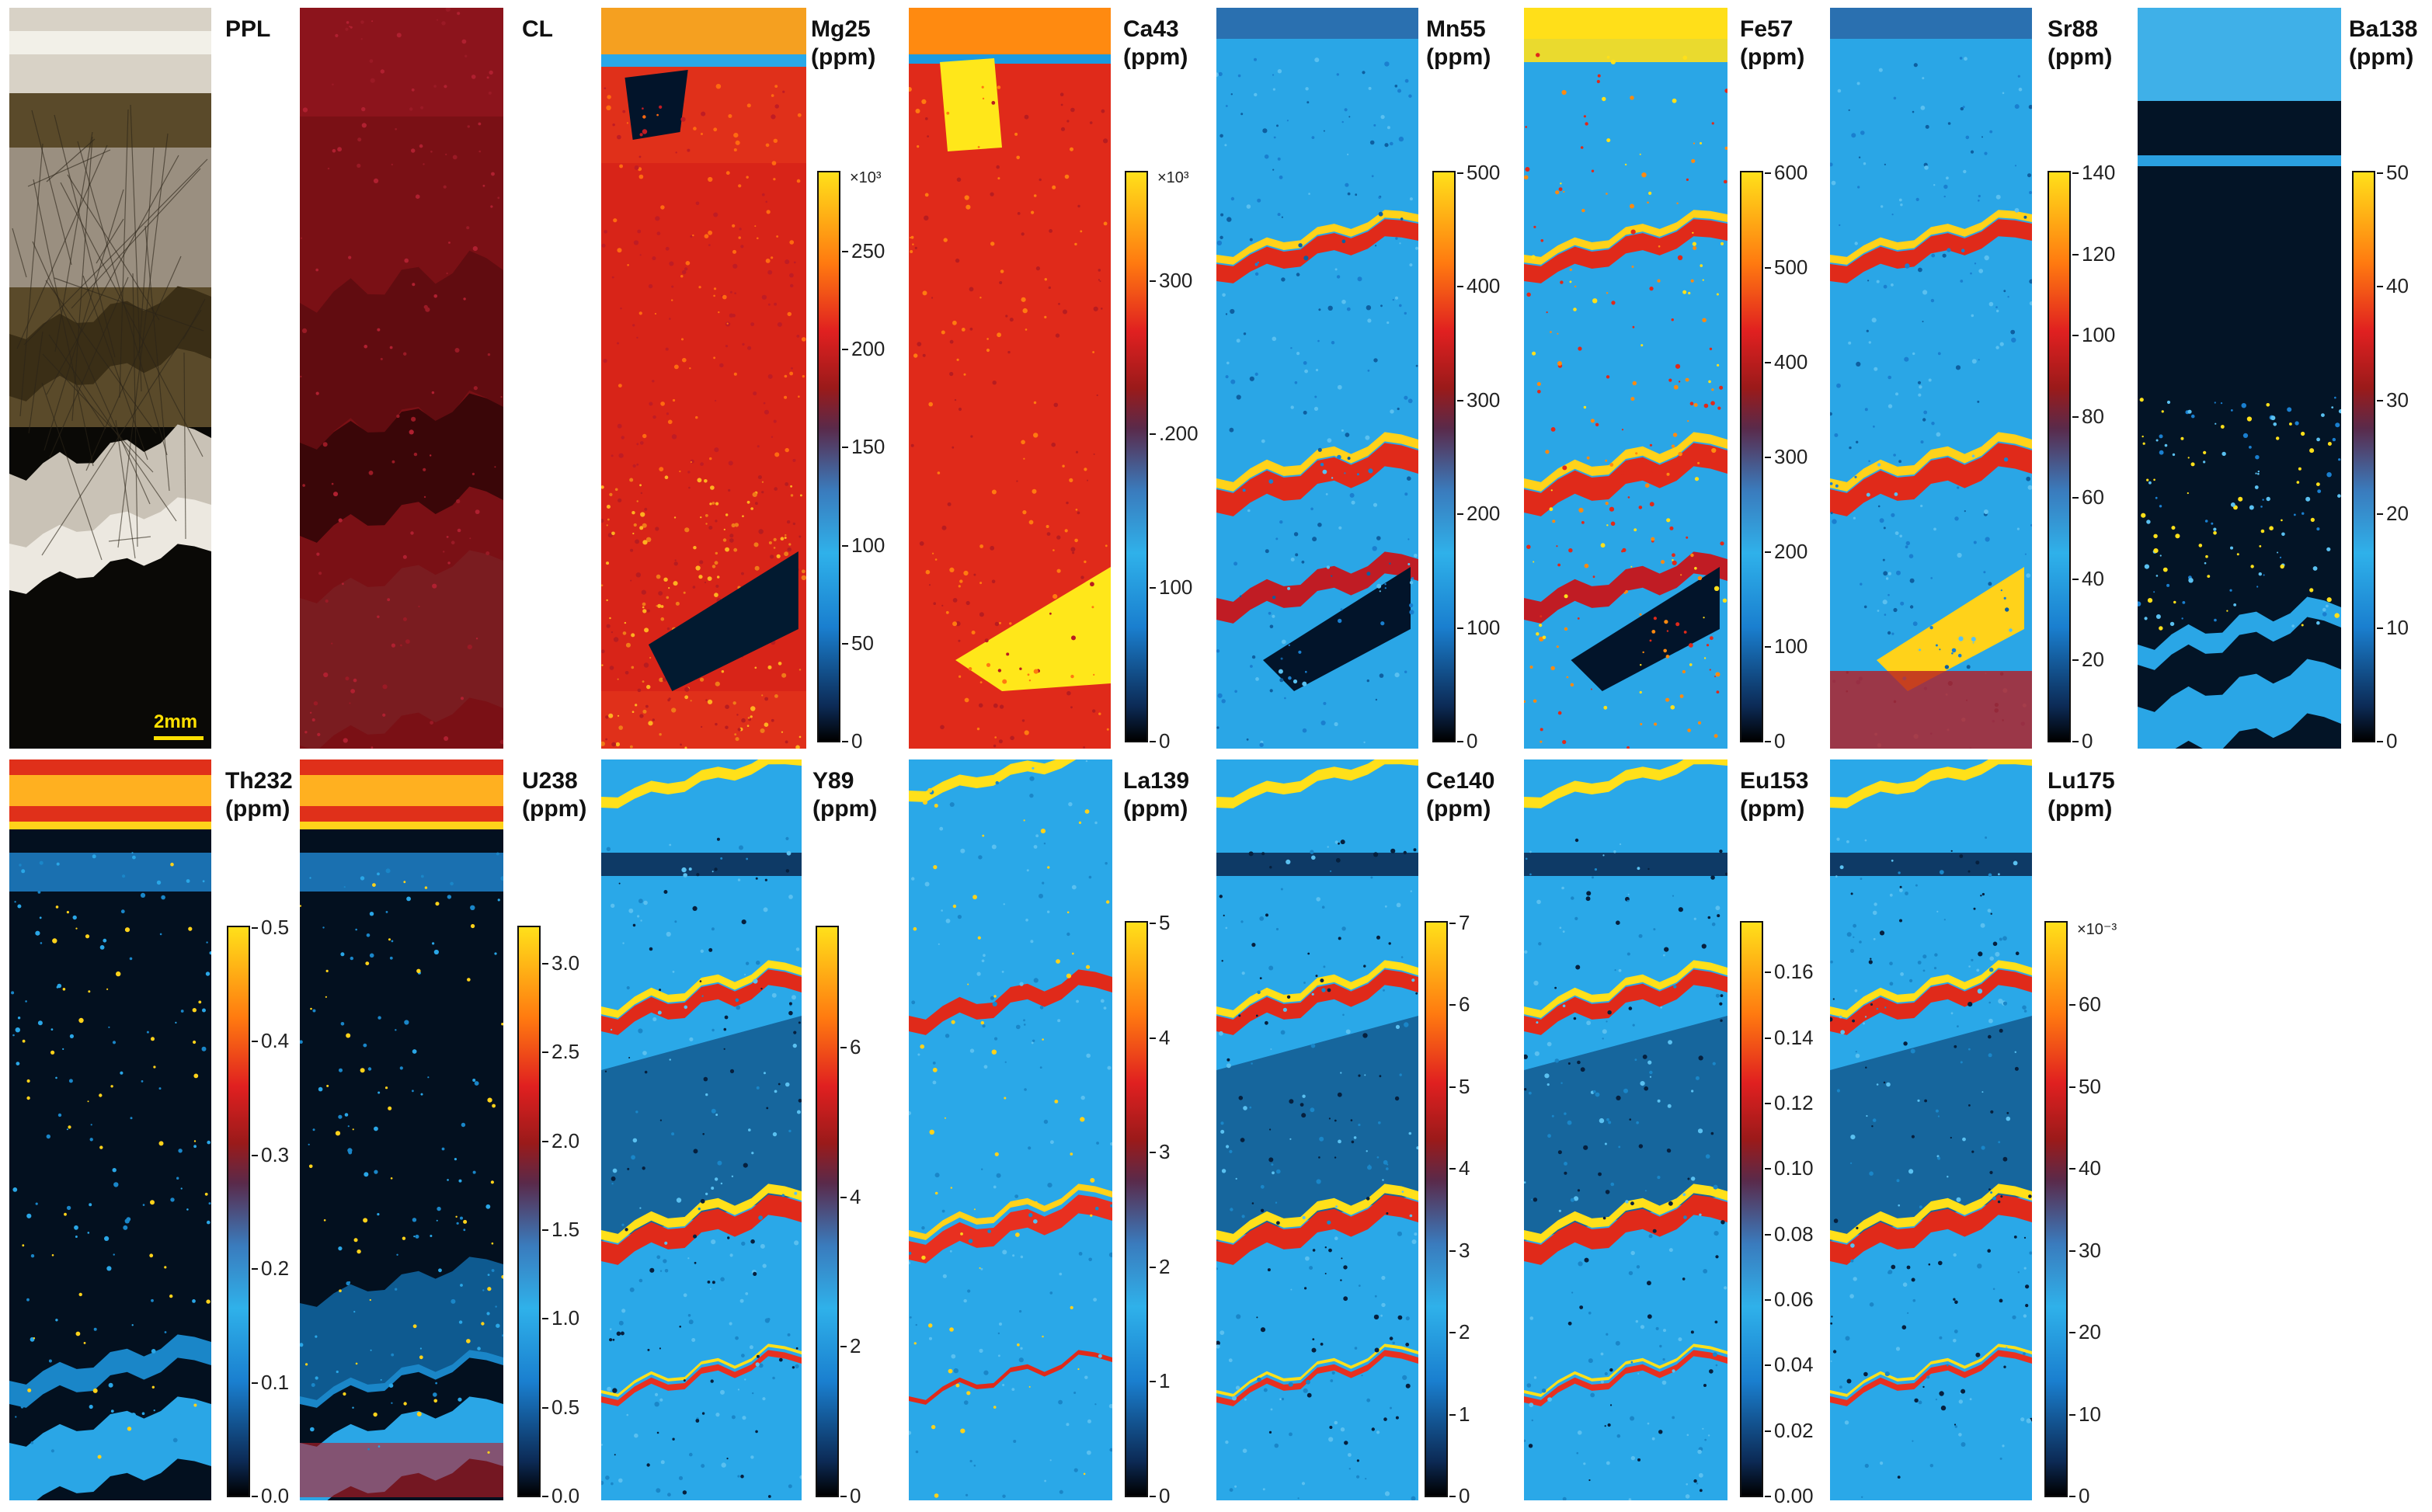 Image resolution: width=2432 pixels, height=1512 pixels. I want to click on map-image-sr88, so click(1931, 378).